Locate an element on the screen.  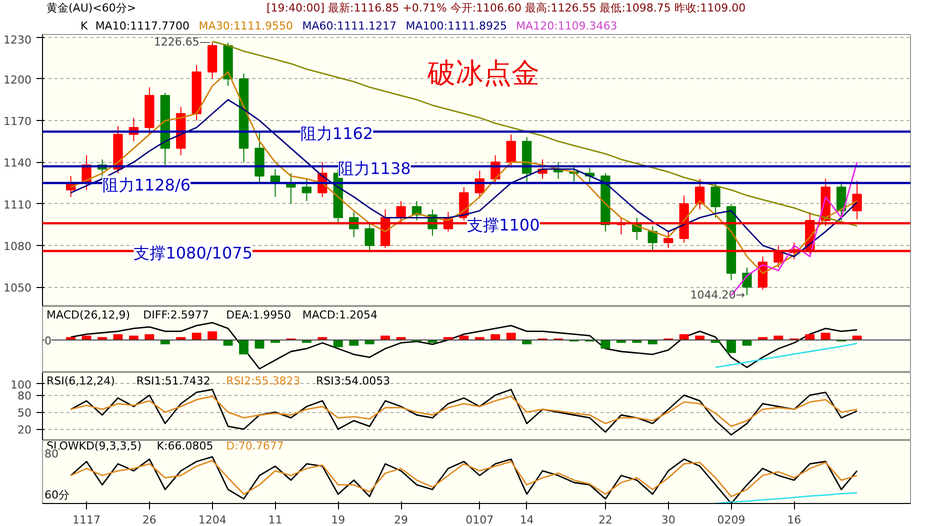
y-tick-label: 1200 is located at coordinates (18, 79).